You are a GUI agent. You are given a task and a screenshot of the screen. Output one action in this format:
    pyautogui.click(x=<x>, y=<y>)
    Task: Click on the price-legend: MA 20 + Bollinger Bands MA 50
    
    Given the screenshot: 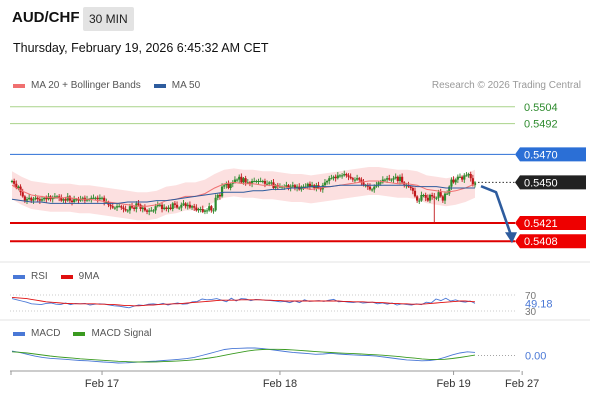 What is the action you would take?
    pyautogui.click(x=106, y=85)
    